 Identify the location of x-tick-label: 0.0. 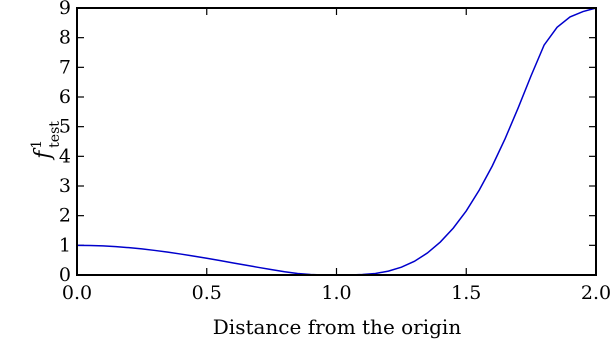
(77, 293).